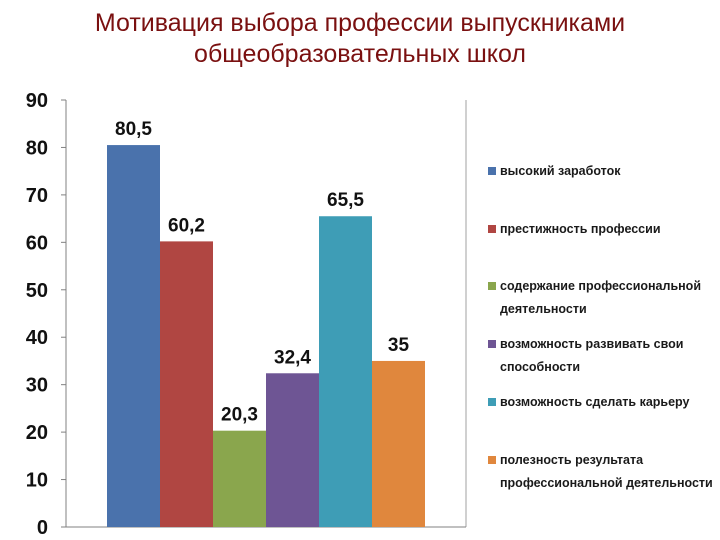 The height and width of the screenshot is (540, 720). I want to click on y-tick-label: 30, so click(37, 386).